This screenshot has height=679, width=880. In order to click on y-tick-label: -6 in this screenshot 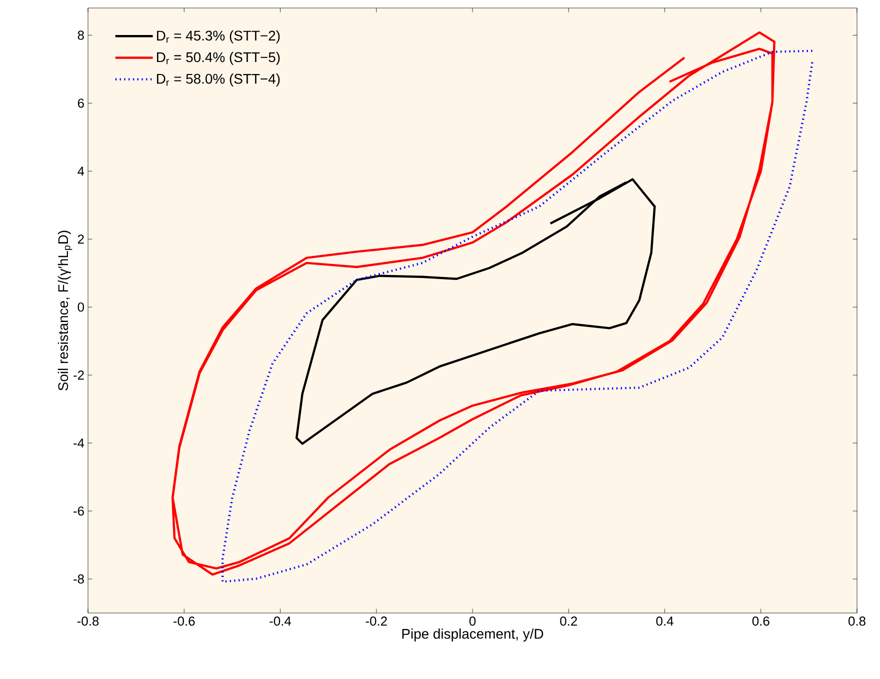, I will do `click(79, 511)`.